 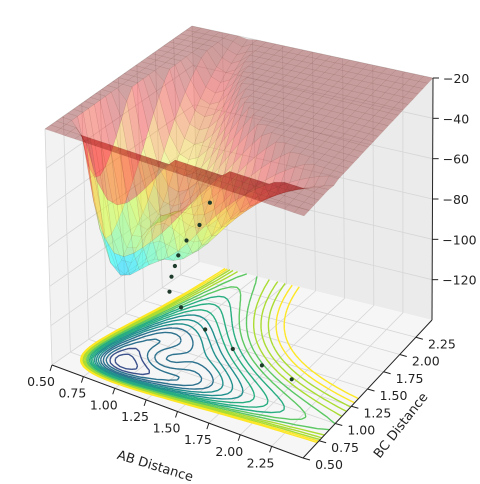 I want to click on contour-level, so click(x=186, y=354).